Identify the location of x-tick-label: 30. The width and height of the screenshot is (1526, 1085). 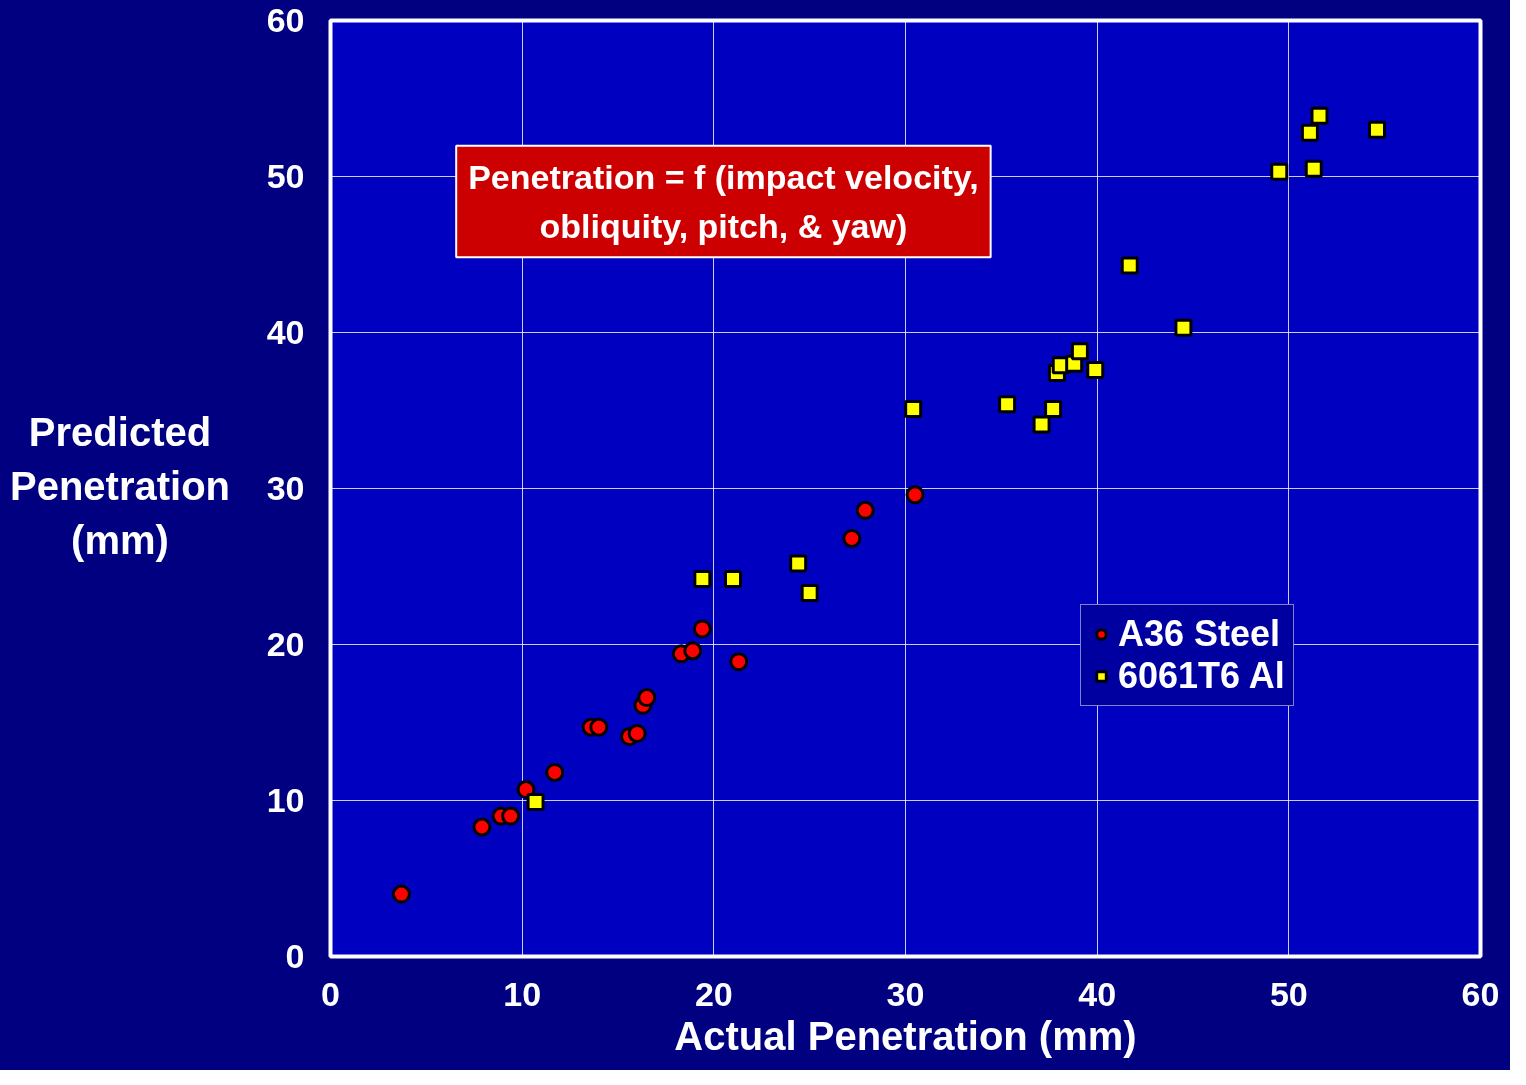
(905, 993).